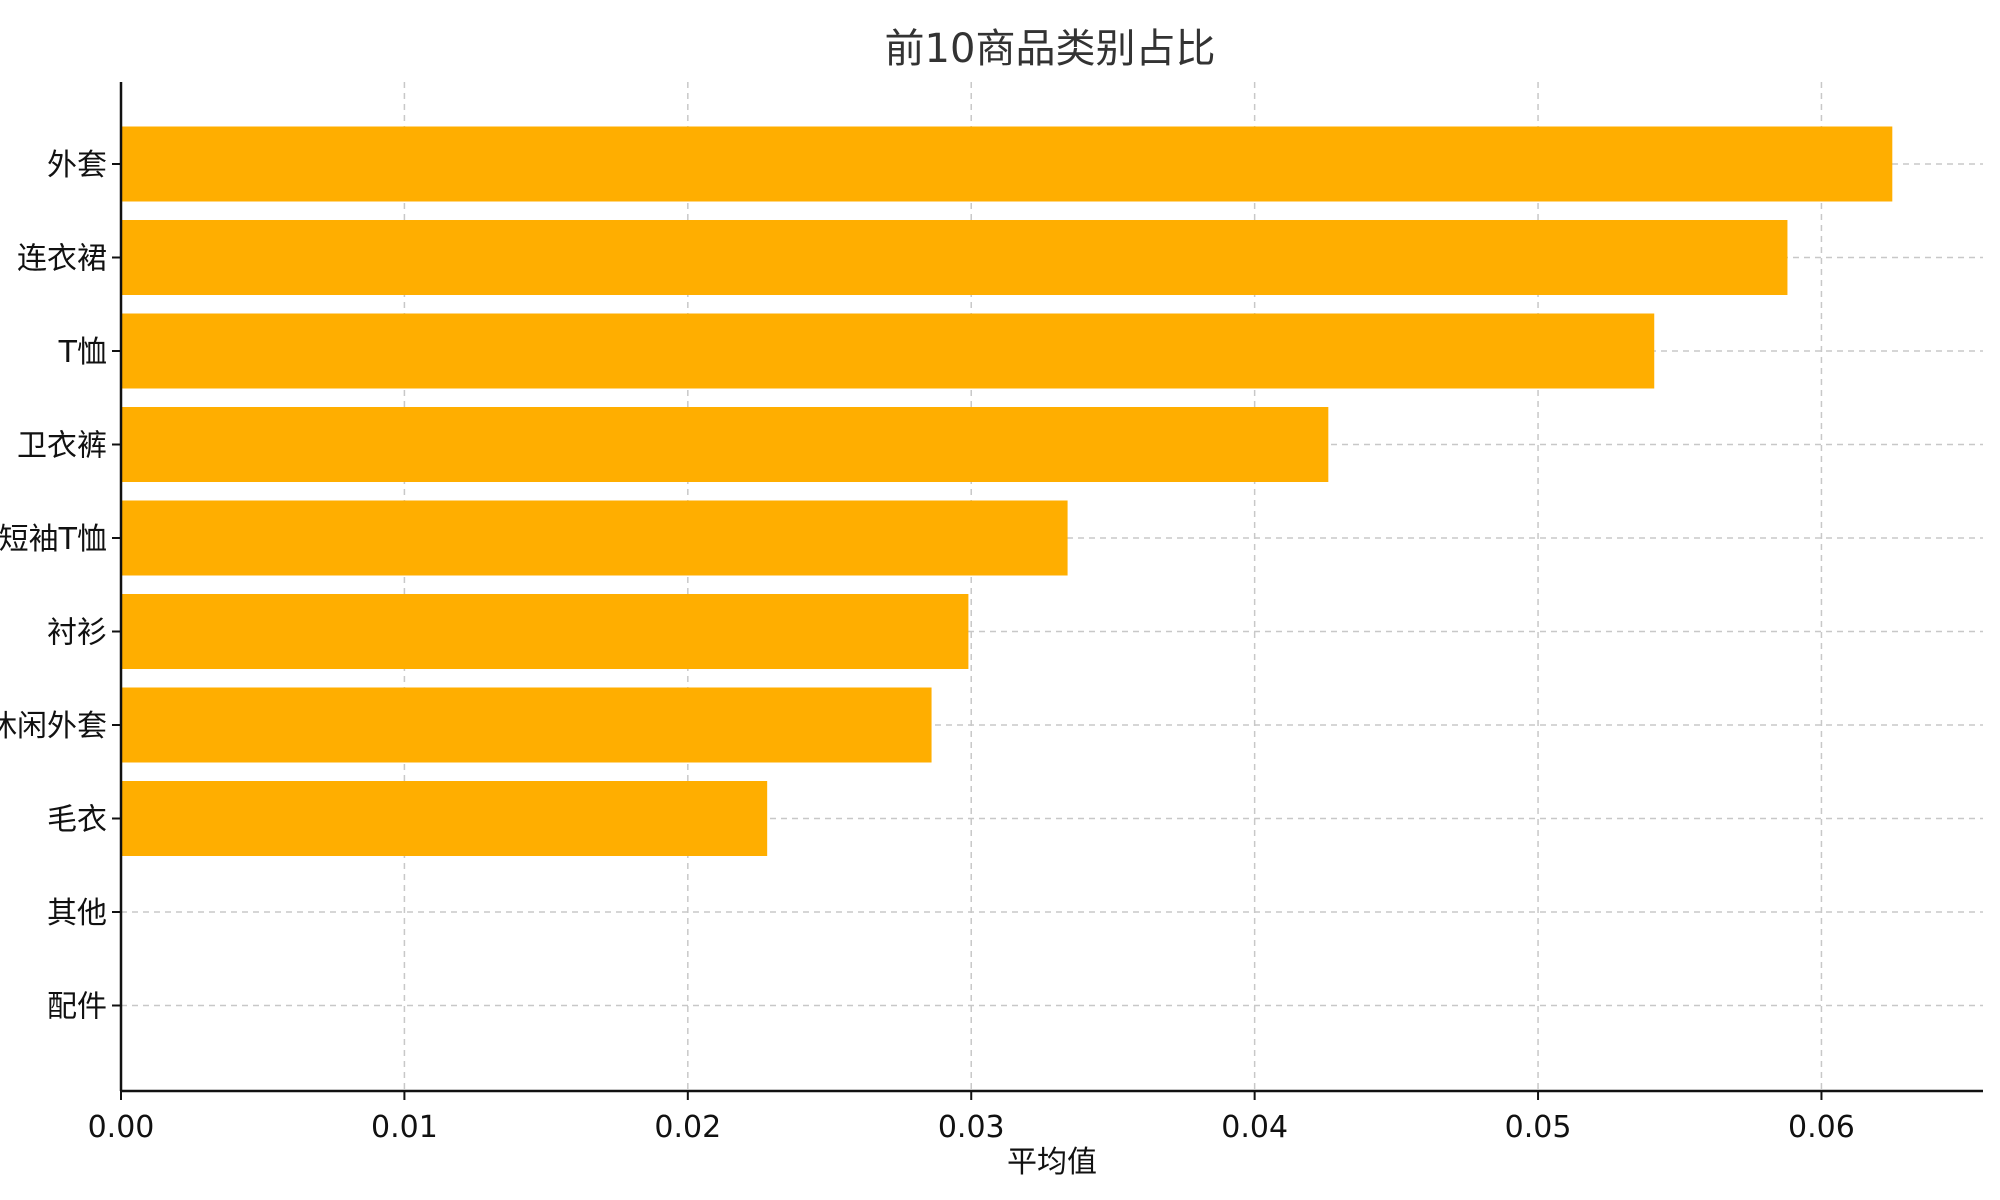  Describe the element at coordinates (62, 446) in the screenshot. I see `y-tick-label: 卫衣裤` at that location.